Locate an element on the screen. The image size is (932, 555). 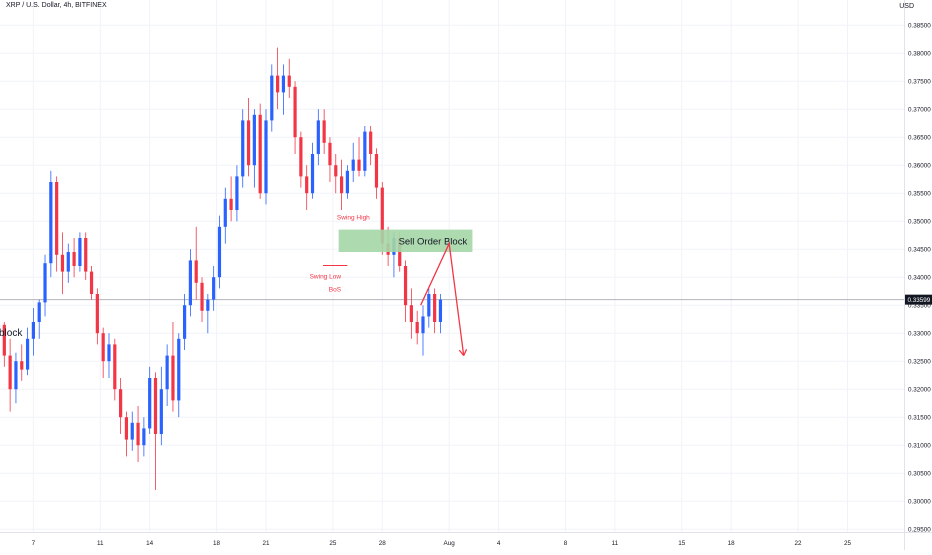
price-tick-label: 0.32500 is located at coordinates (919, 362).